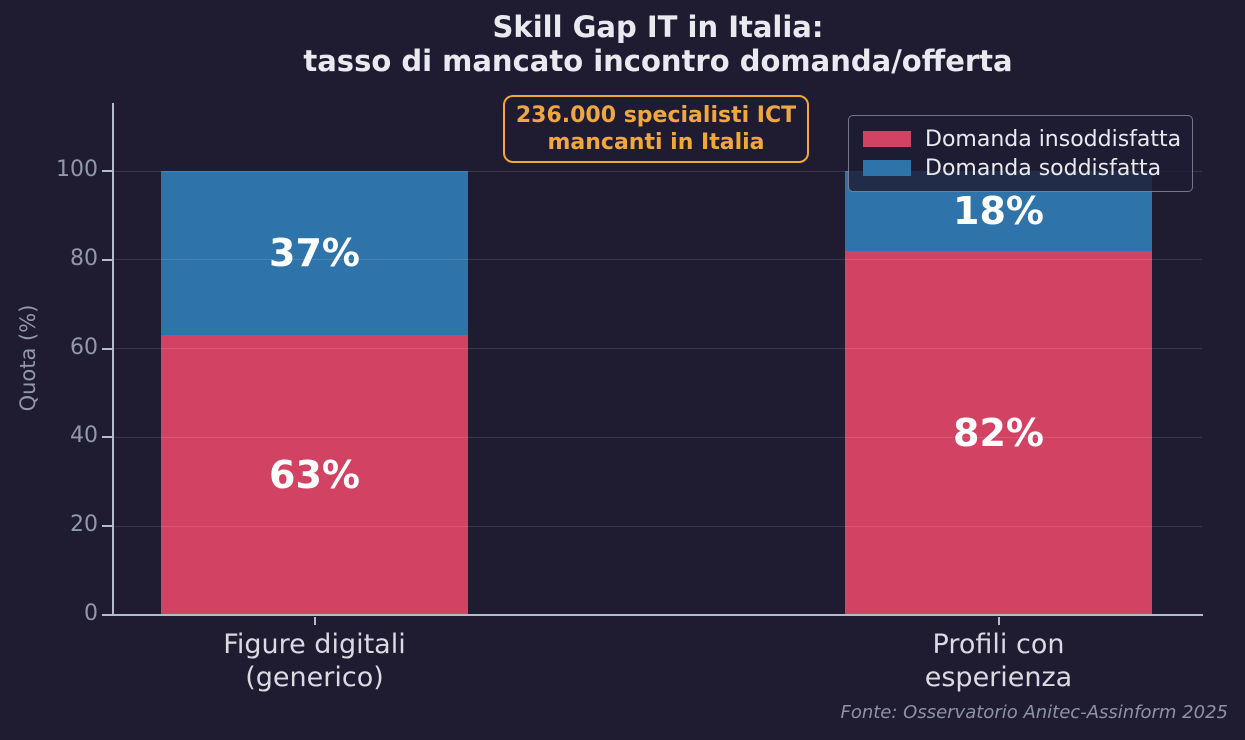 Image resolution: width=1245 pixels, height=740 pixels. Describe the element at coordinates (658, 27) in the screenshot. I see `chart-title-line1: Skill Gap IT in Italia:` at that location.